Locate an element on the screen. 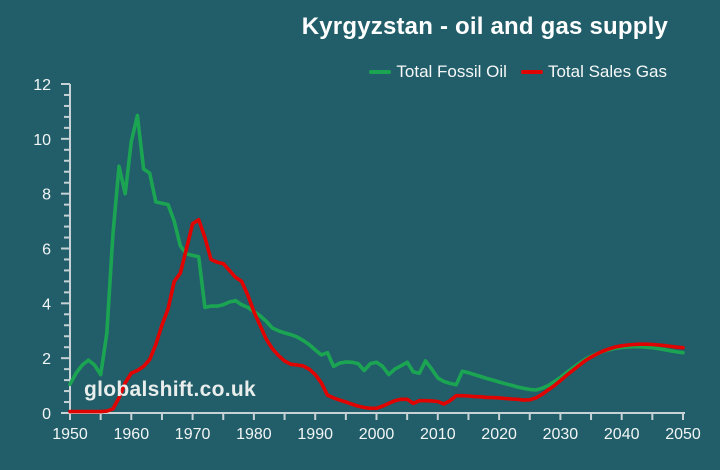 The width and height of the screenshot is (720, 470). y-tick-label: 4 is located at coordinates (46, 304).